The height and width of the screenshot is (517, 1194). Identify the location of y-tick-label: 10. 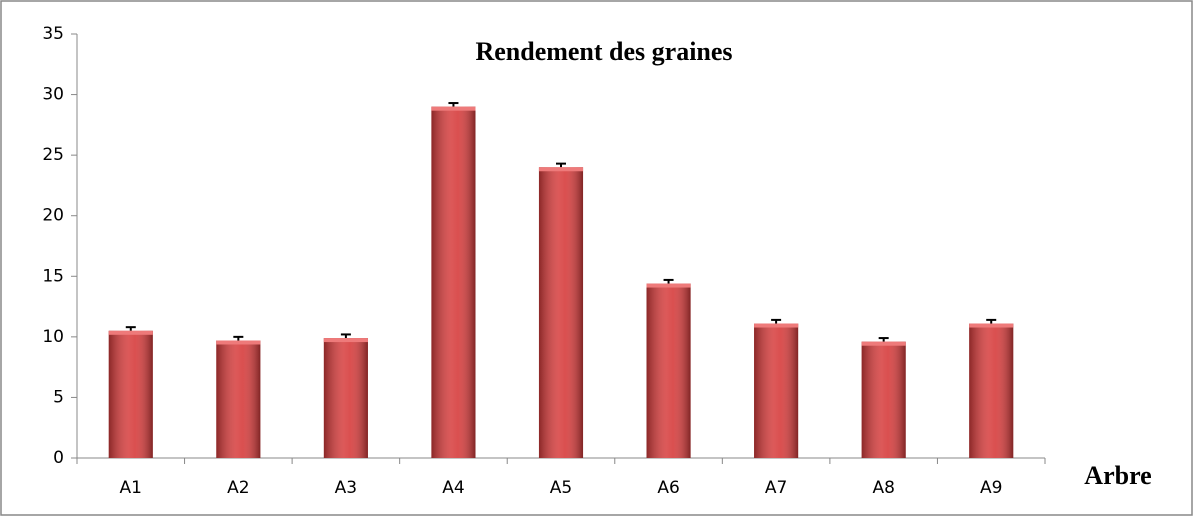
(53, 337).